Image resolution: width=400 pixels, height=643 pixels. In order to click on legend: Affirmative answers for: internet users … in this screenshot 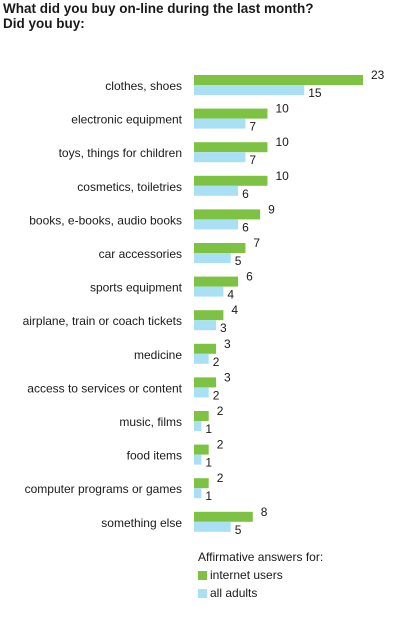, I will do `click(260, 575)`.